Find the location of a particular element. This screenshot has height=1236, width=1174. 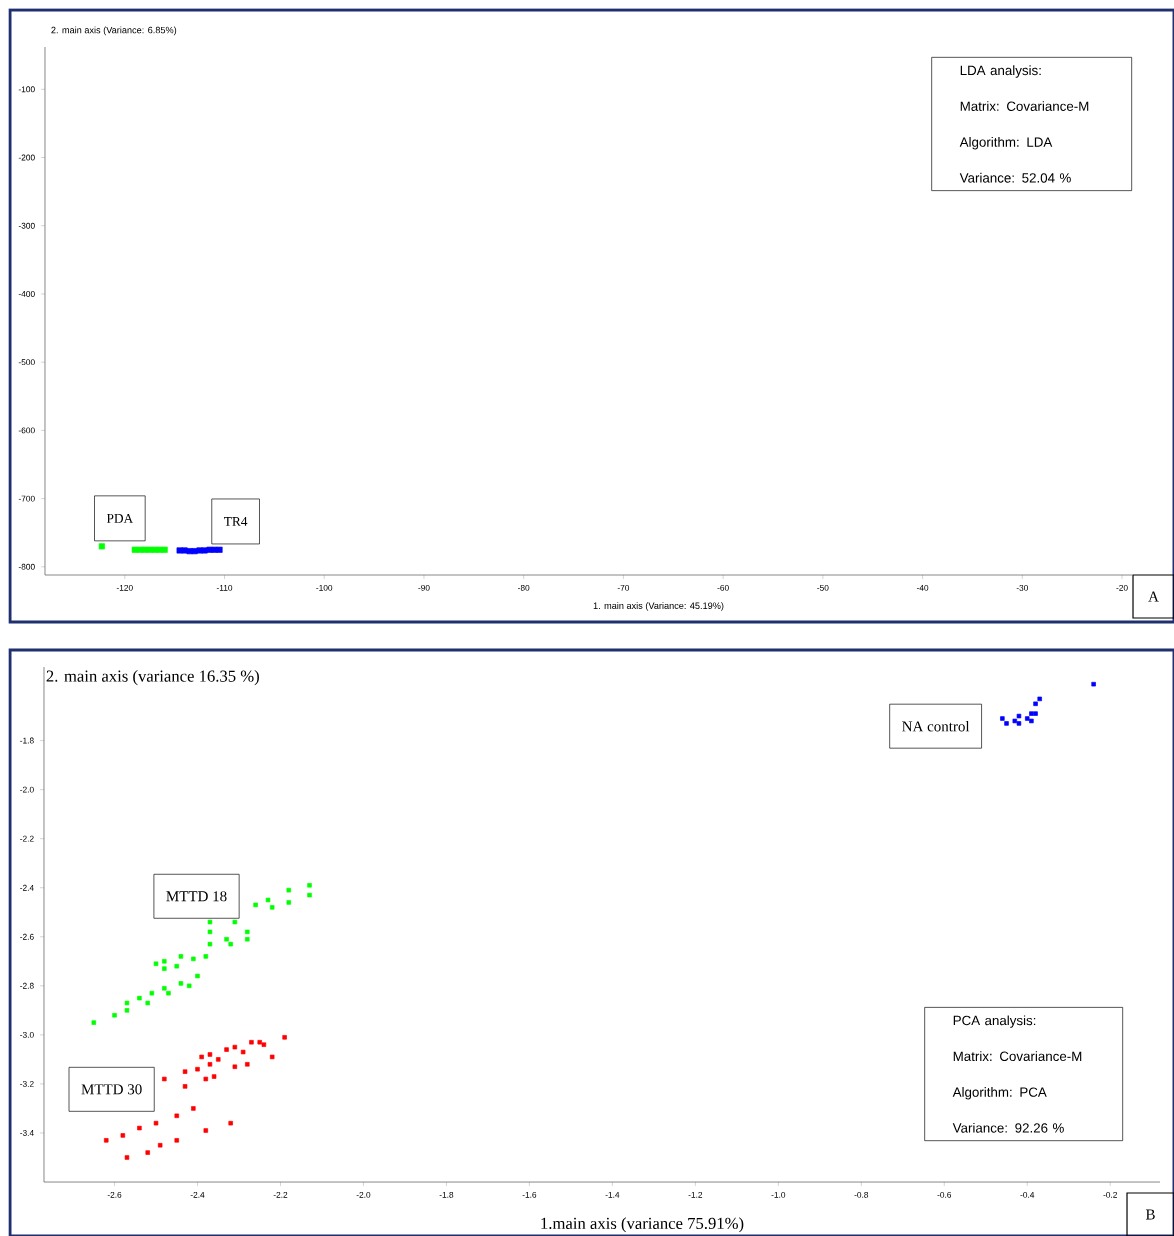

text: NA control is located at coordinates (936, 726).